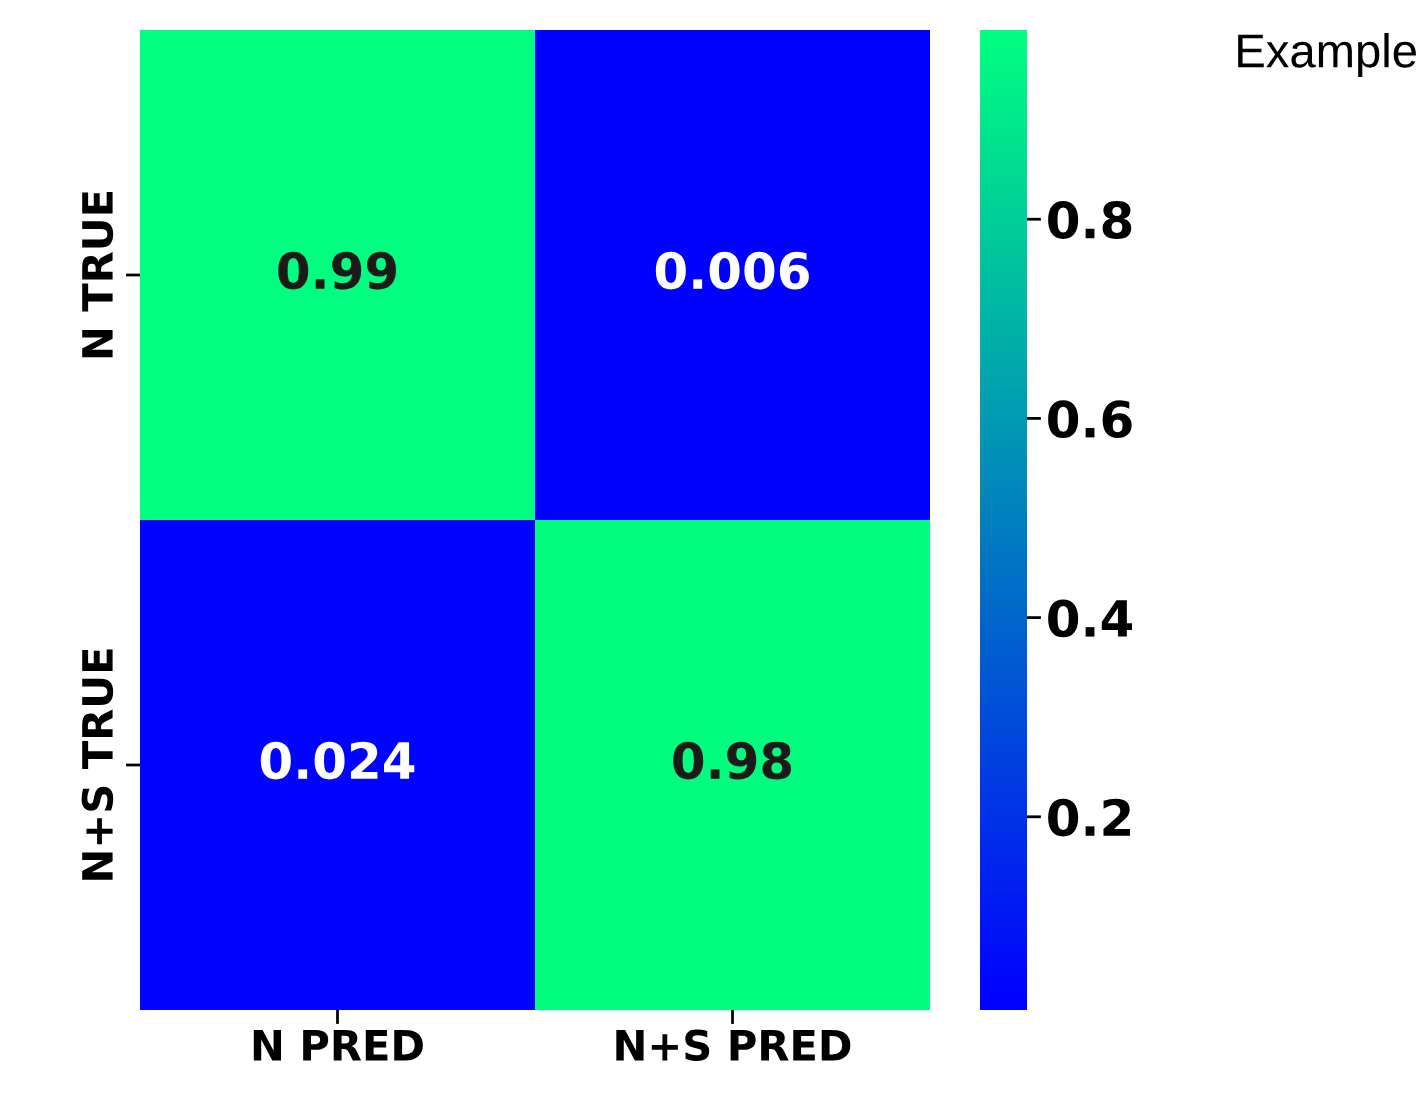 This screenshot has width=1428, height=1110. I want to click on x-tick-label: N+S PRED, so click(733, 1045).